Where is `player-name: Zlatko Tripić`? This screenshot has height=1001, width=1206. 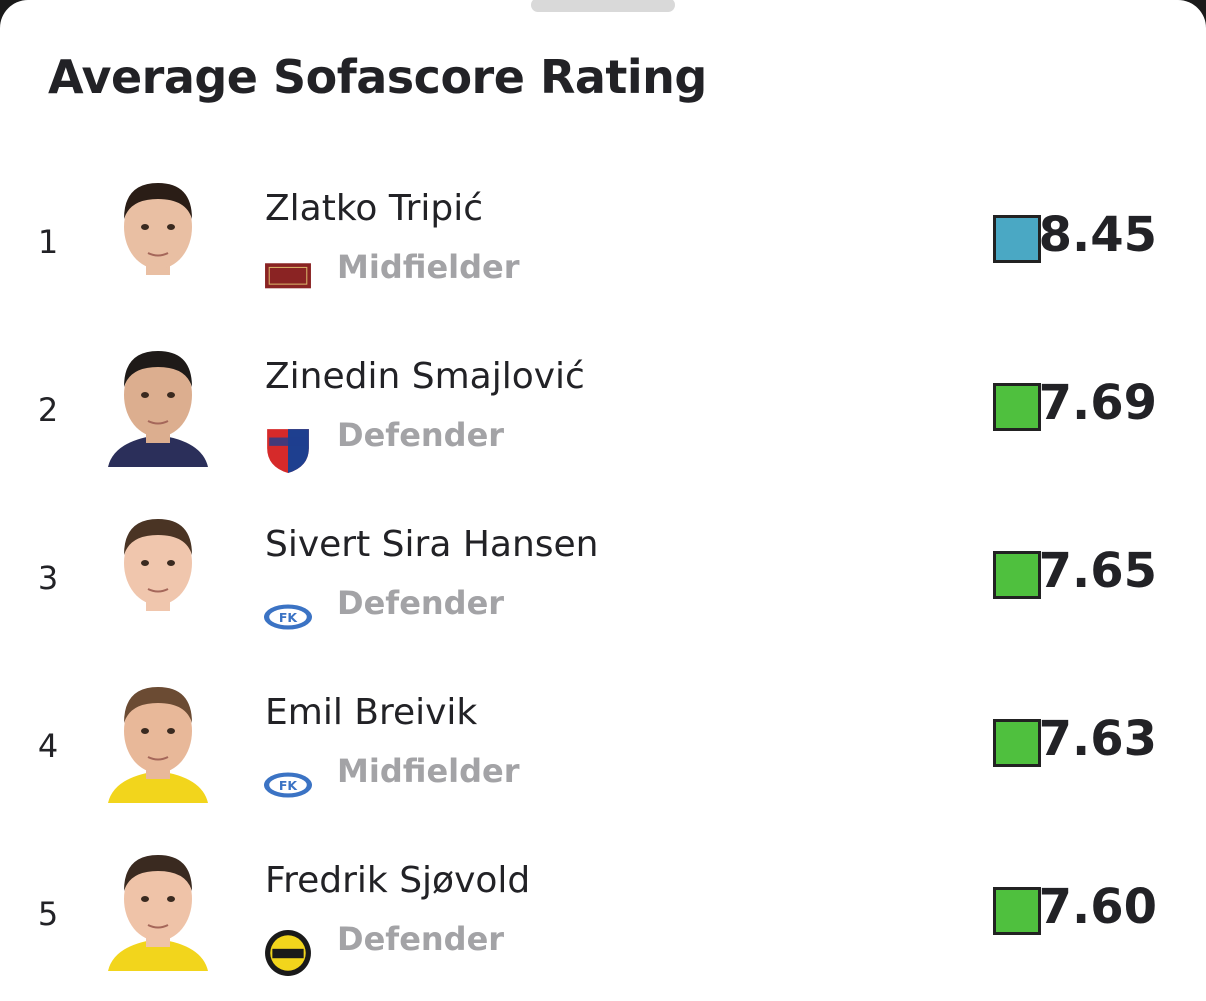 player-name: Zlatko Tripić is located at coordinates (374, 208).